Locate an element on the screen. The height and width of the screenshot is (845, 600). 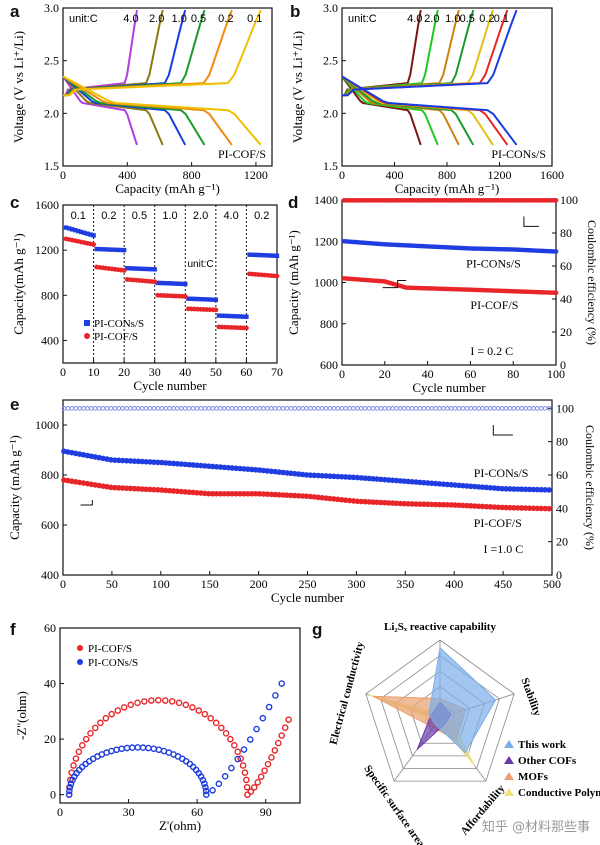
x-tick-label: 1200 is located at coordinates (256, 175).